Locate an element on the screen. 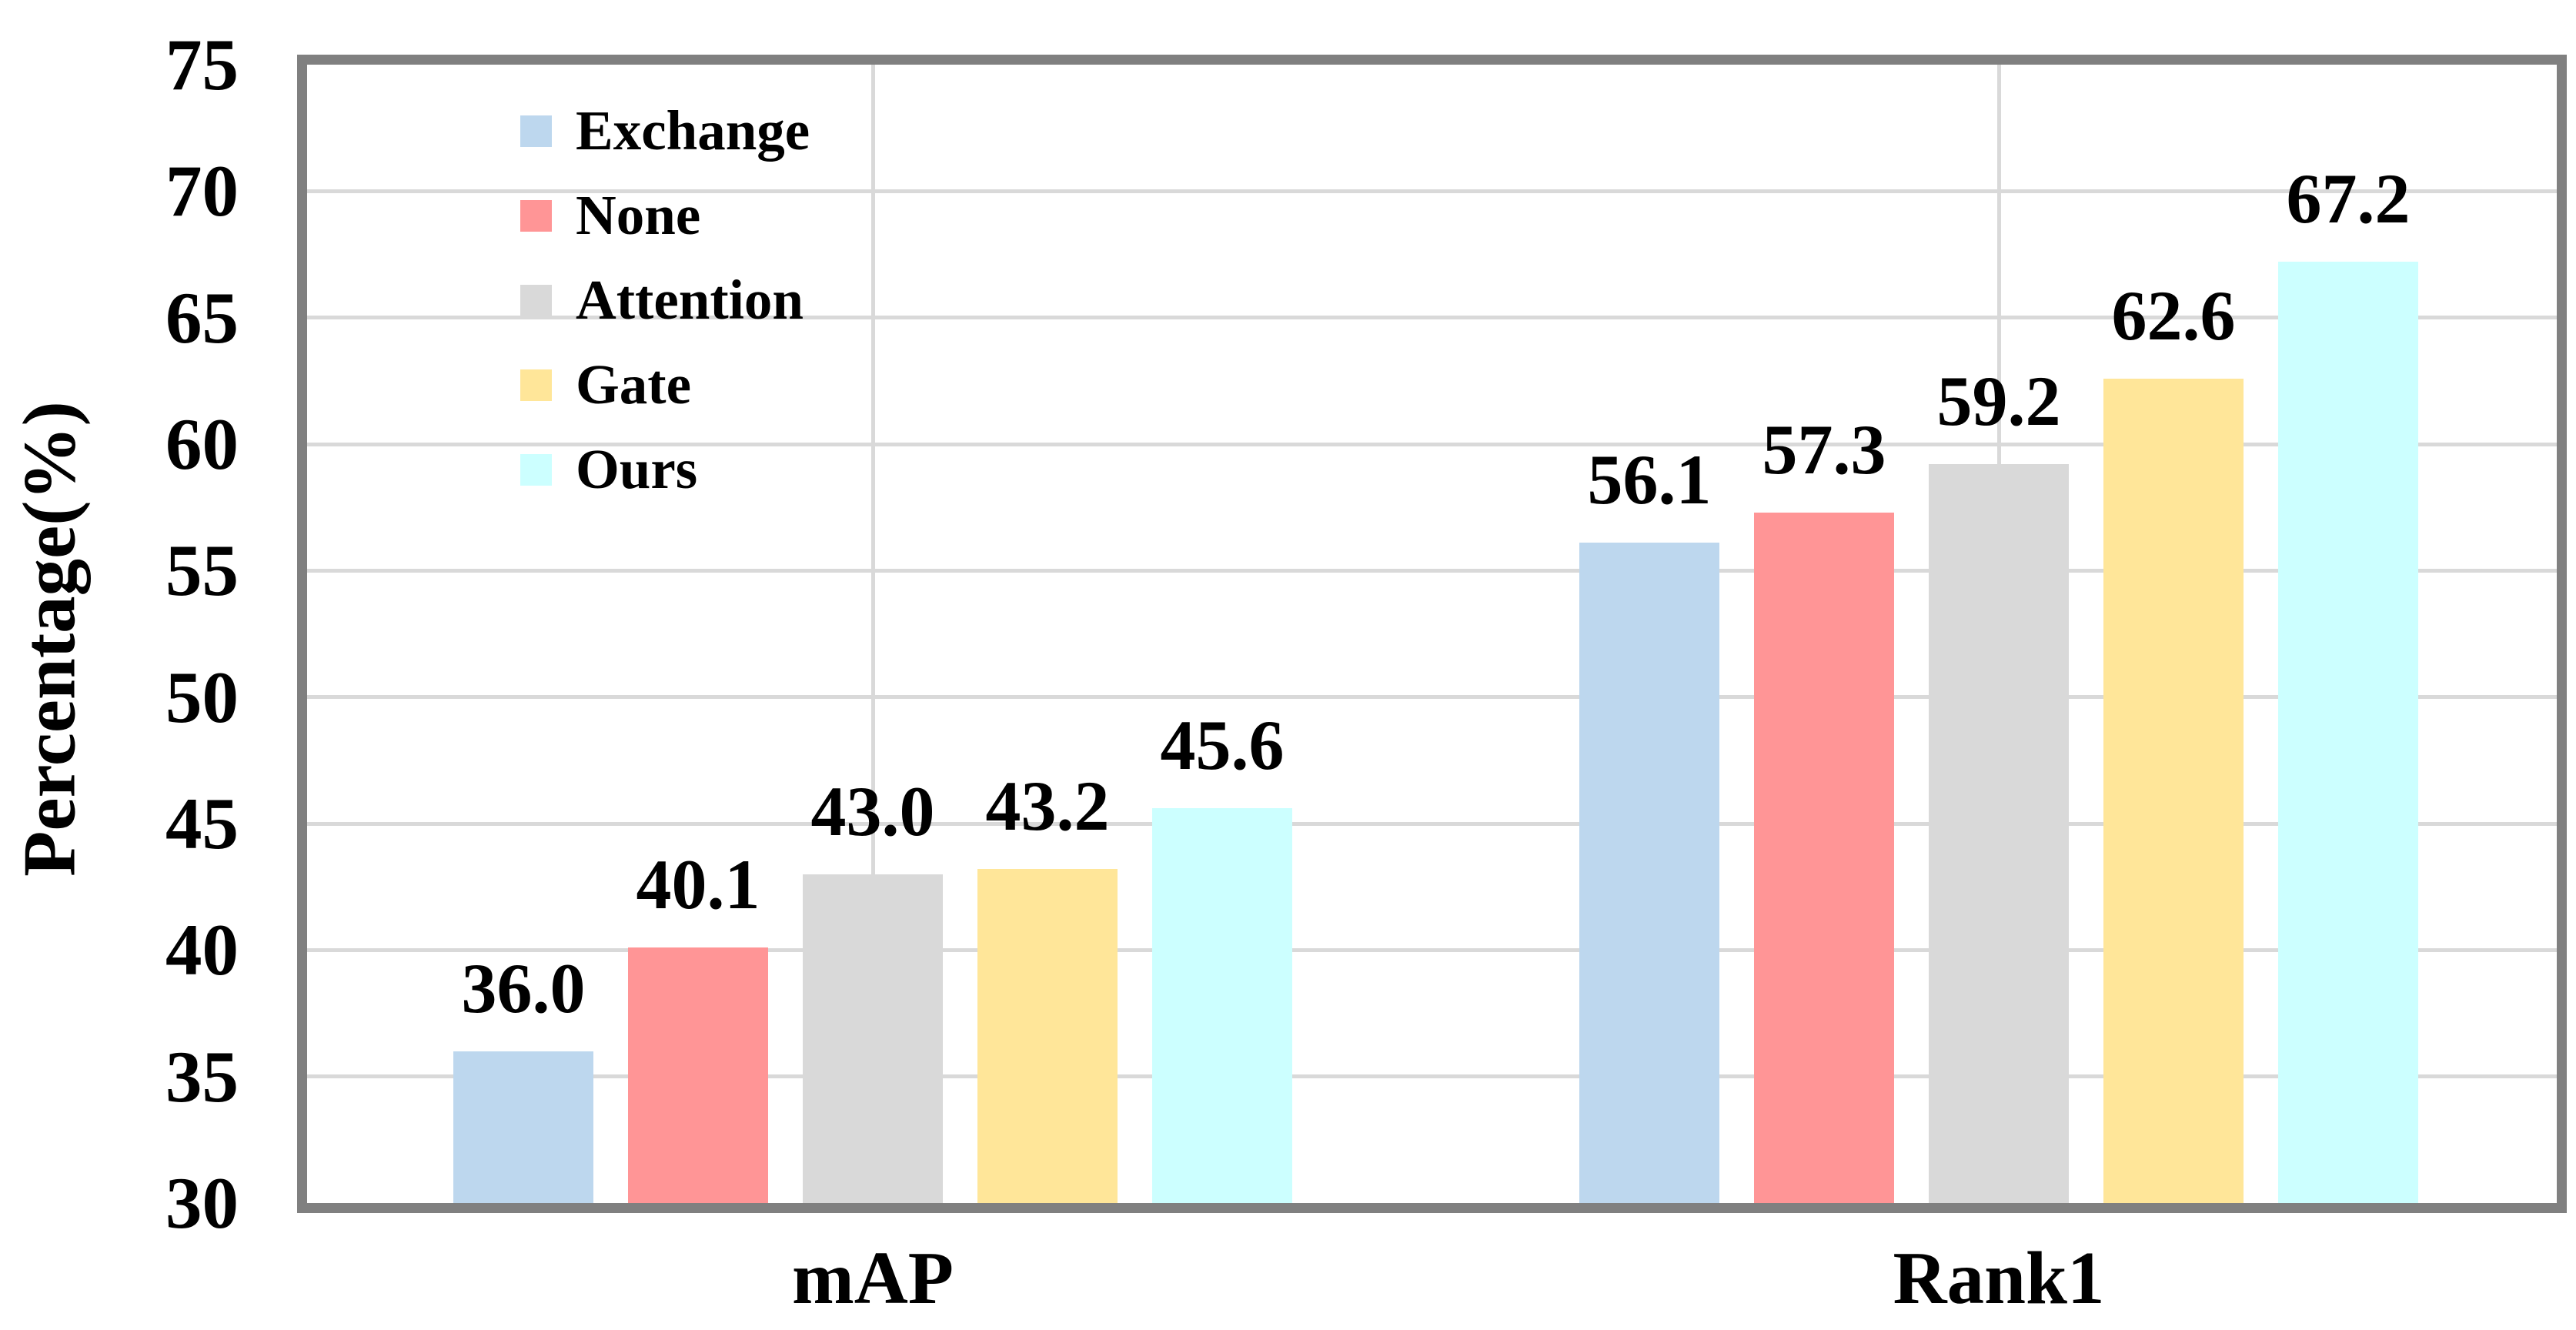 The height and width of the screenshot is (1330, 2576). legend-label: Gate is located at coordinates (633, 384).